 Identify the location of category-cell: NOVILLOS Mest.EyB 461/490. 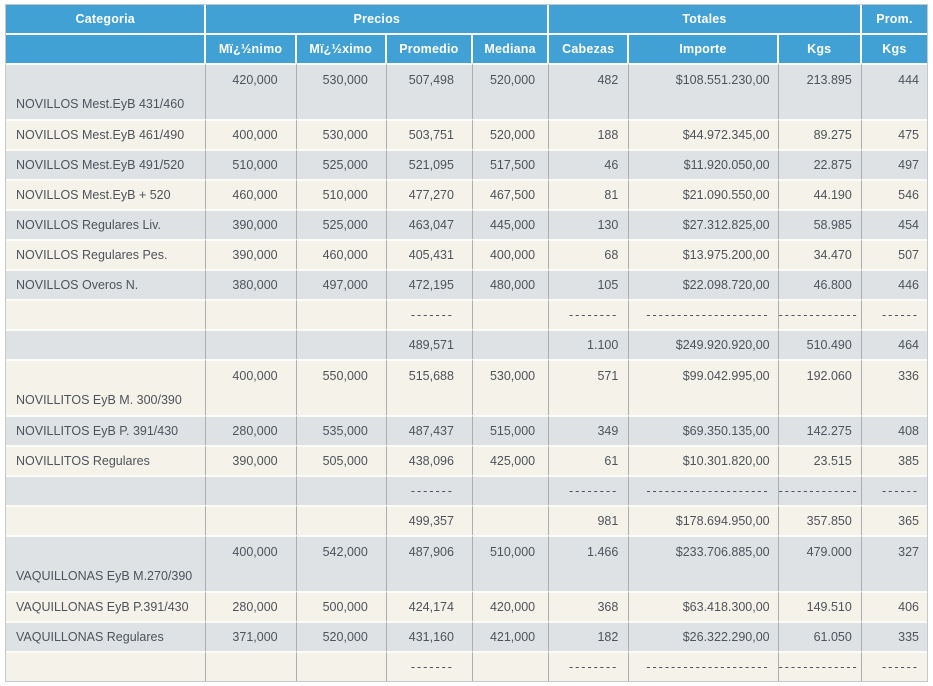
(106, 134).